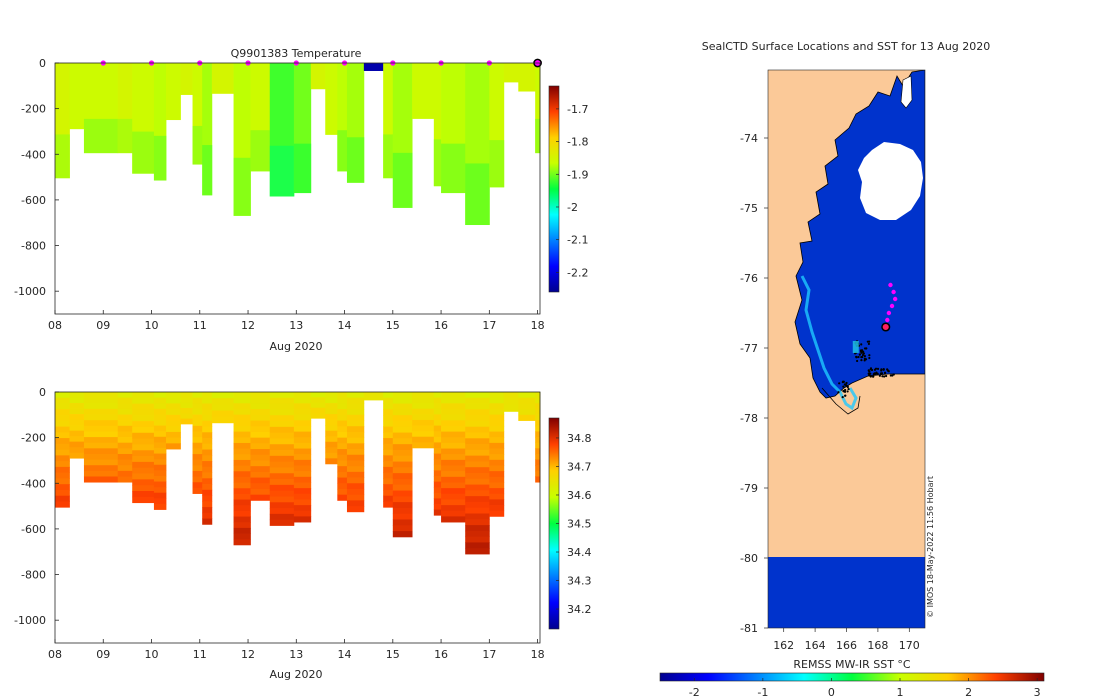 The width and height of the screenshot is (1100, 700). Describe the element at coordinates (754, 383) in the screenshot. I see `map-y-ticks: -74 -75 -76 -77 -78 -79 -80 -81` at that location.